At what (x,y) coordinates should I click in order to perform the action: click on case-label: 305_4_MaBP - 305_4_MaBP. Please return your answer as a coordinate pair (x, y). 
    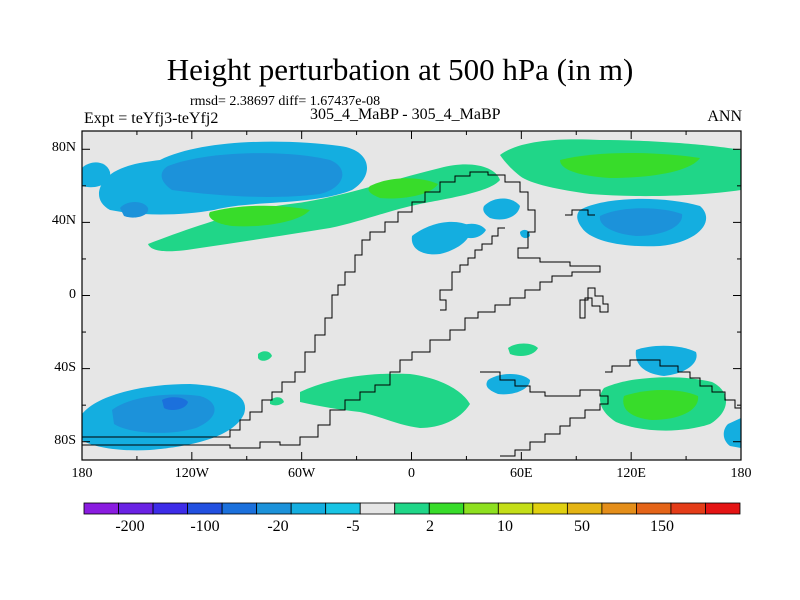
    Looking at the image, I should click on (405, 114).